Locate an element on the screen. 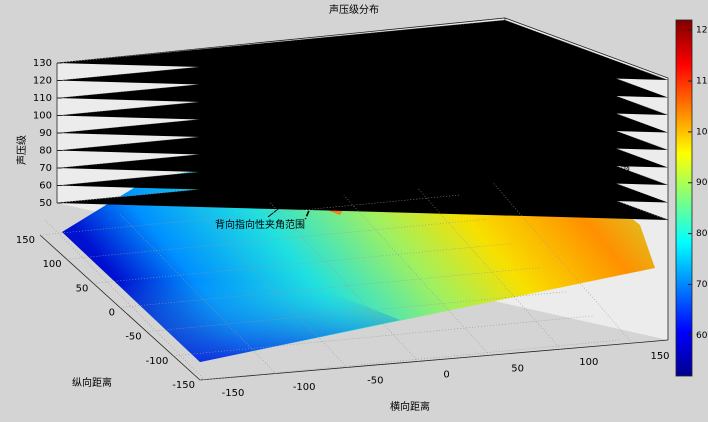  z-tick-label: 120 is located at coordinates (42, 81).